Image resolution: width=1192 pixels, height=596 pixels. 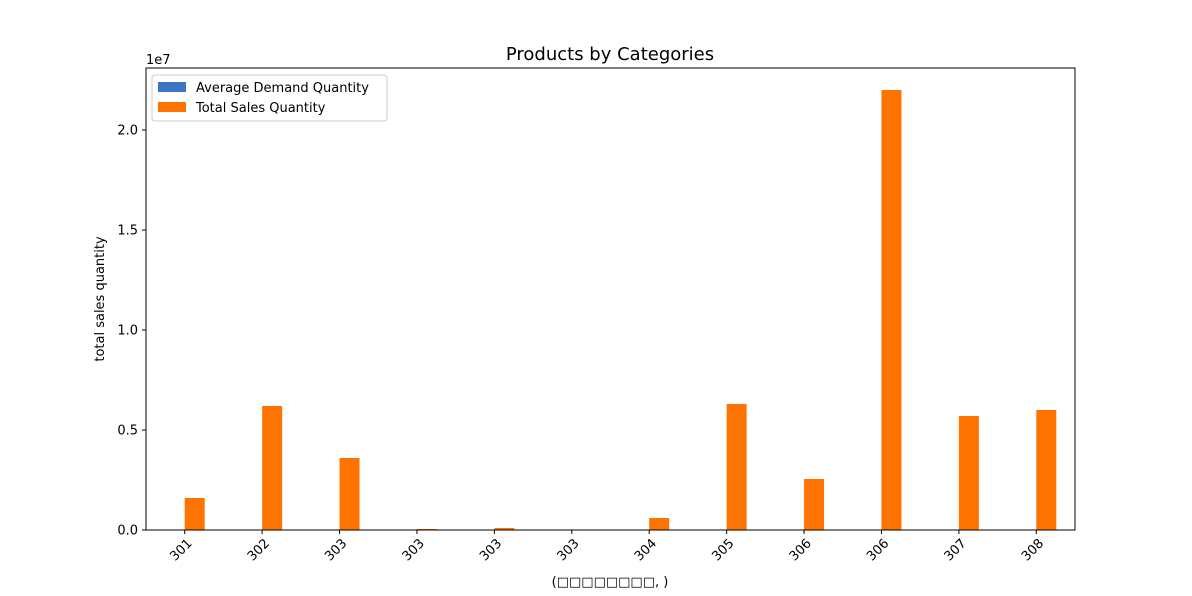 What do you see at coordinates (646, 550) in the screenshot?
I see `x-tick-label: 304` at bounding box center [646, 550].